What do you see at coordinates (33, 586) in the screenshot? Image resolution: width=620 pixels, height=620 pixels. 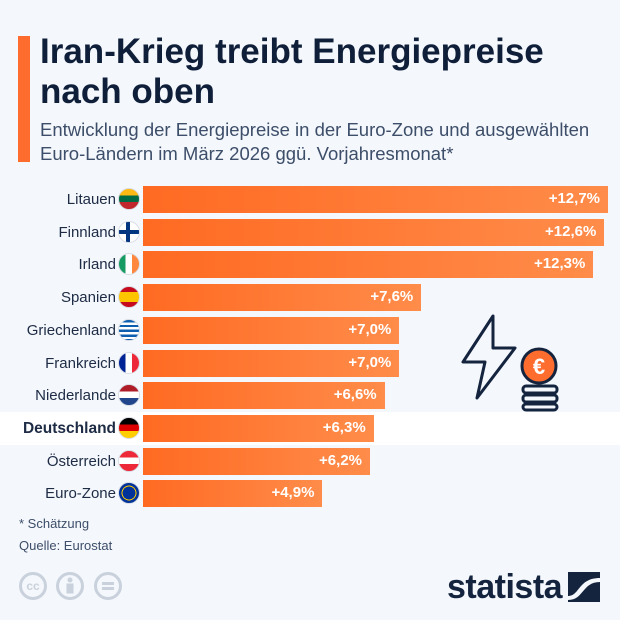 I see `cc-icon: cc` at bounding box center [33, 586].